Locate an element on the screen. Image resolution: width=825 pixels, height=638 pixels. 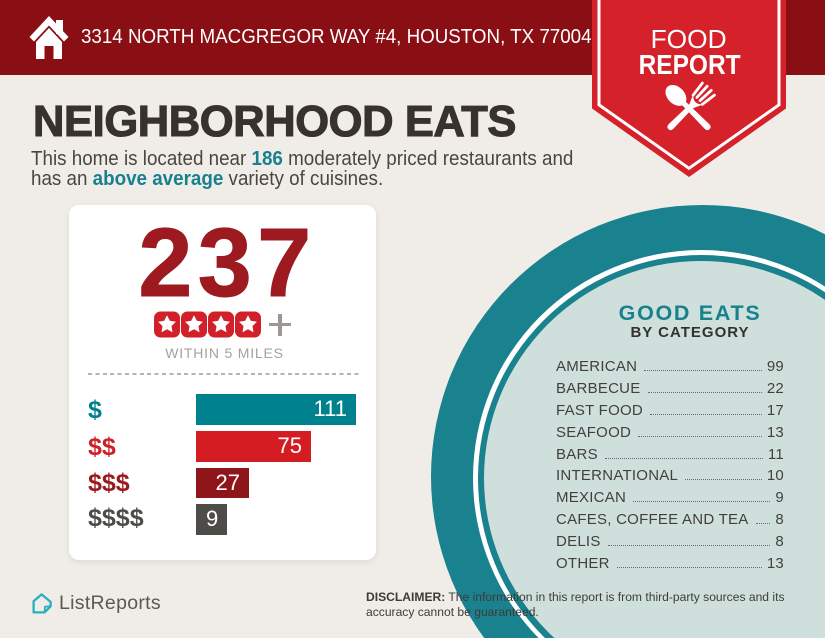
svg-text: FOOD is located at coordinates (689, 39).